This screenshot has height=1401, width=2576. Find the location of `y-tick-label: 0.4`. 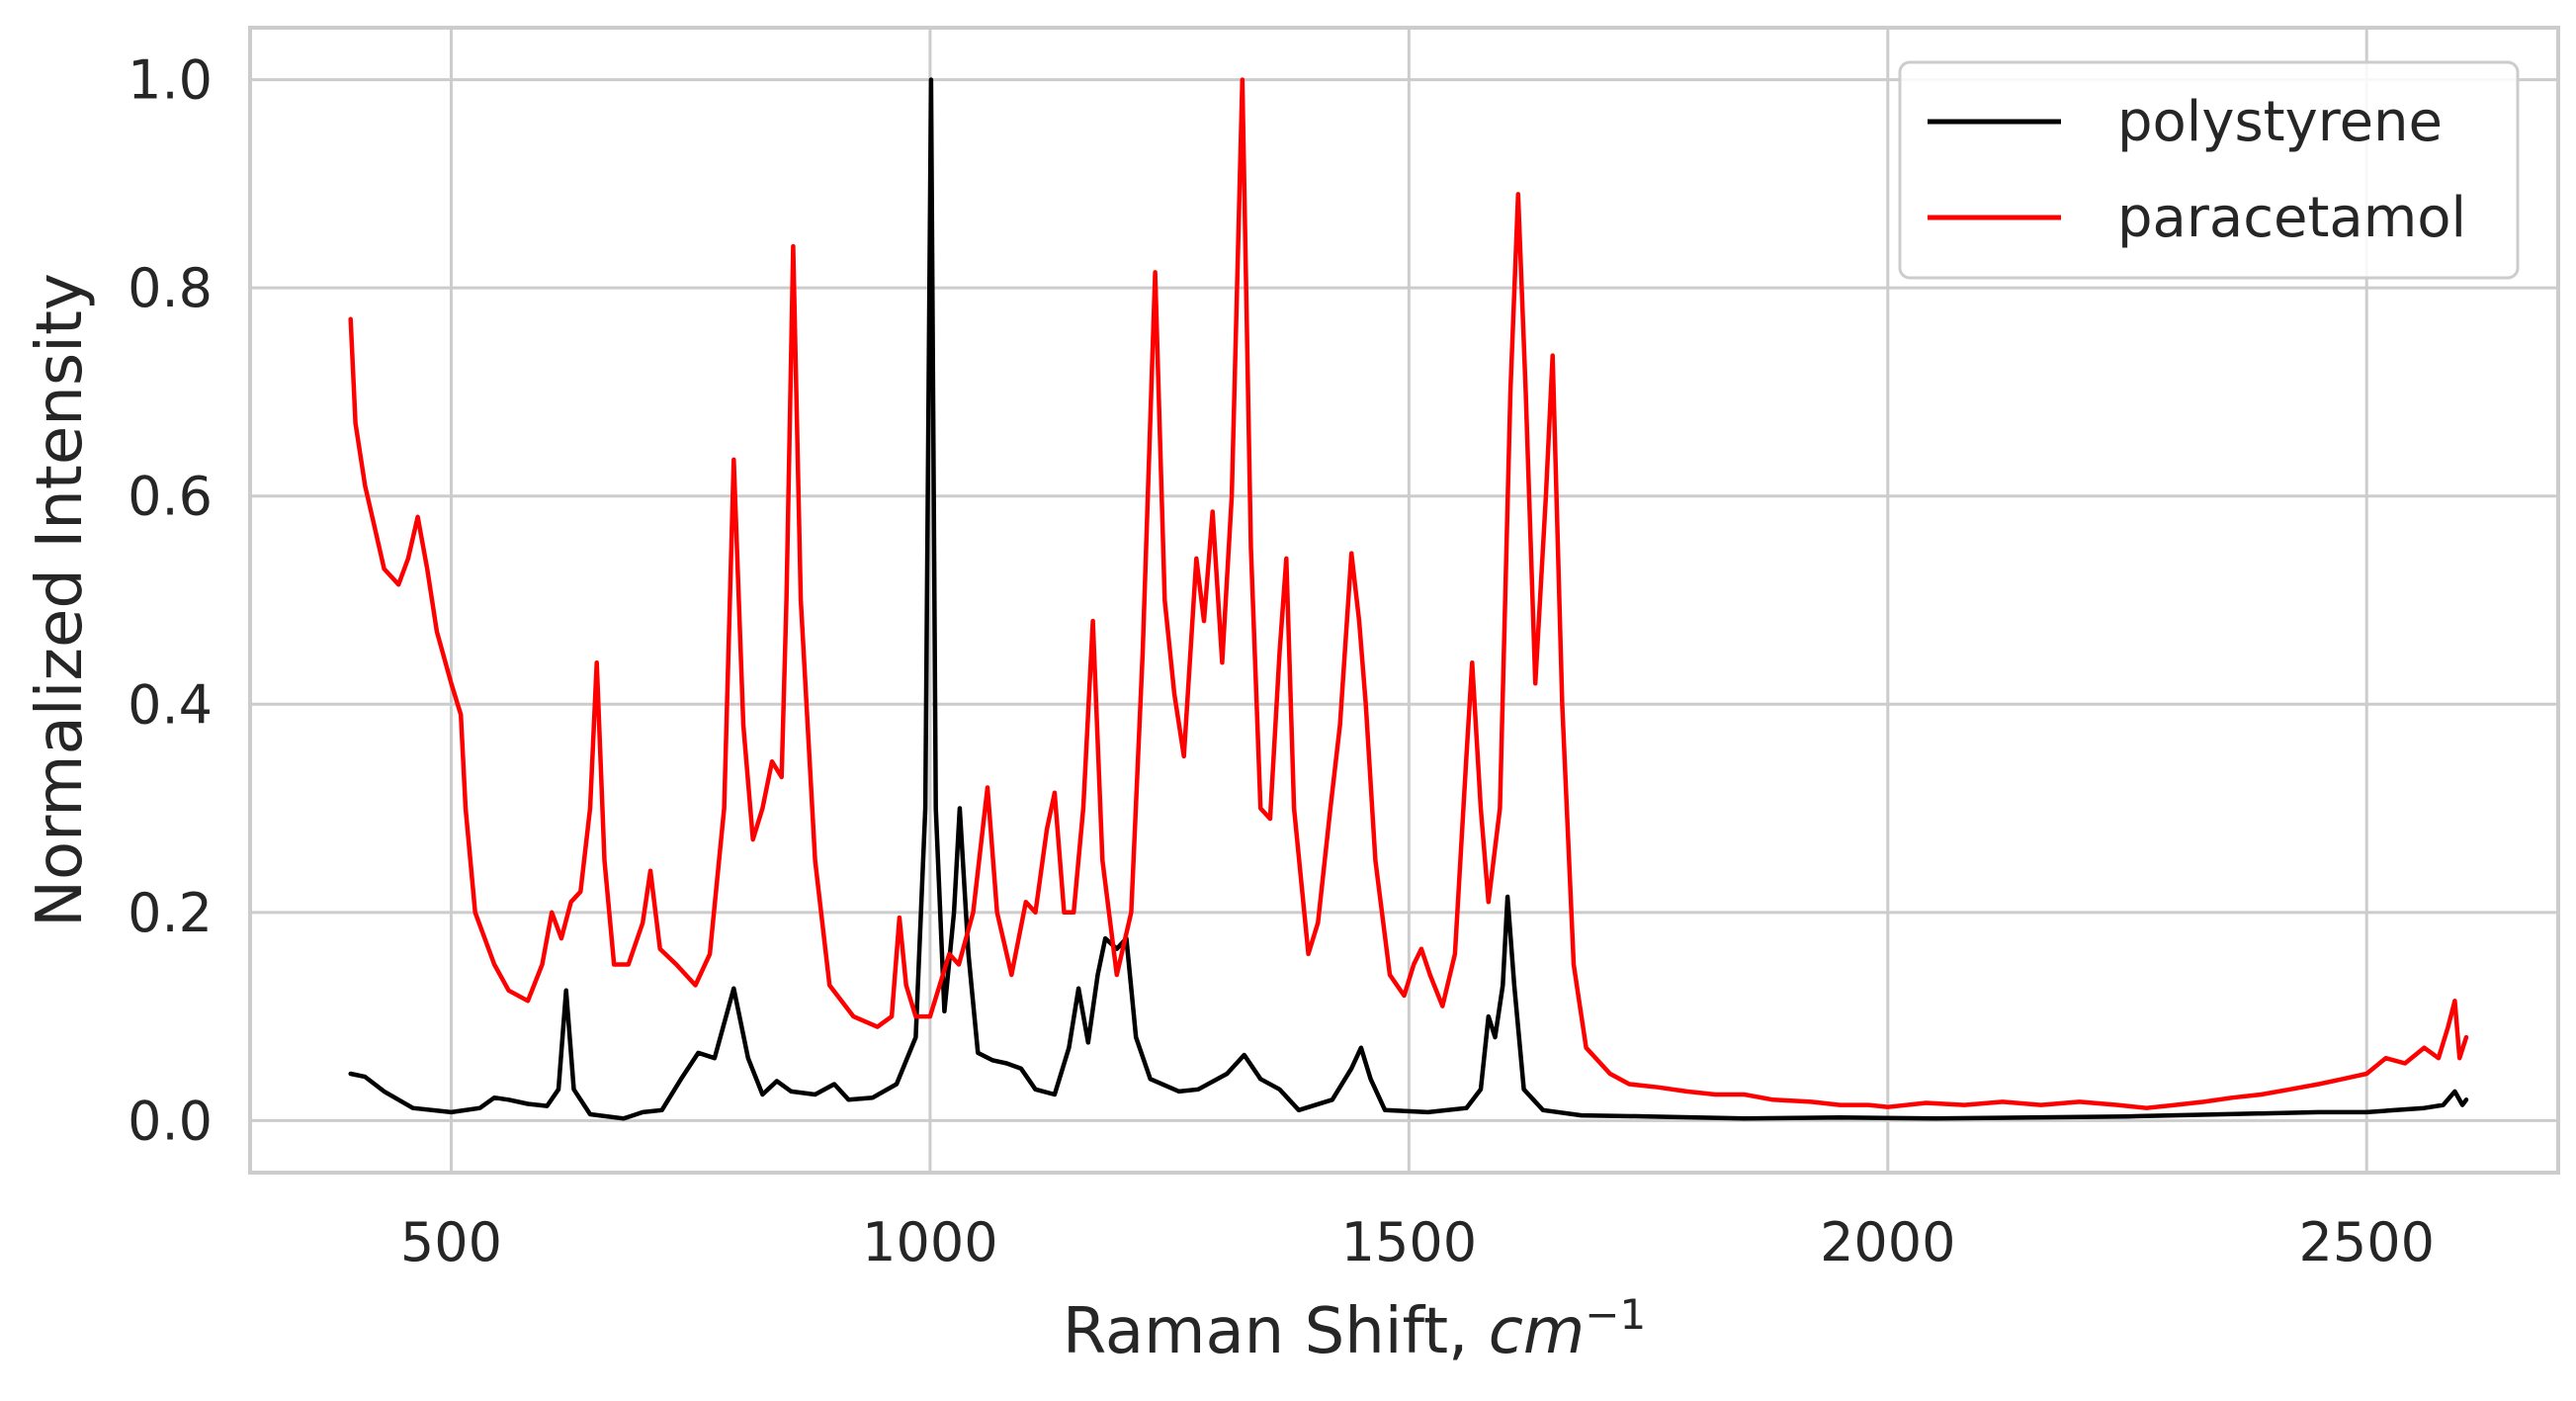

y-tick-label: 0.4 is located at coordinates (170, 704).